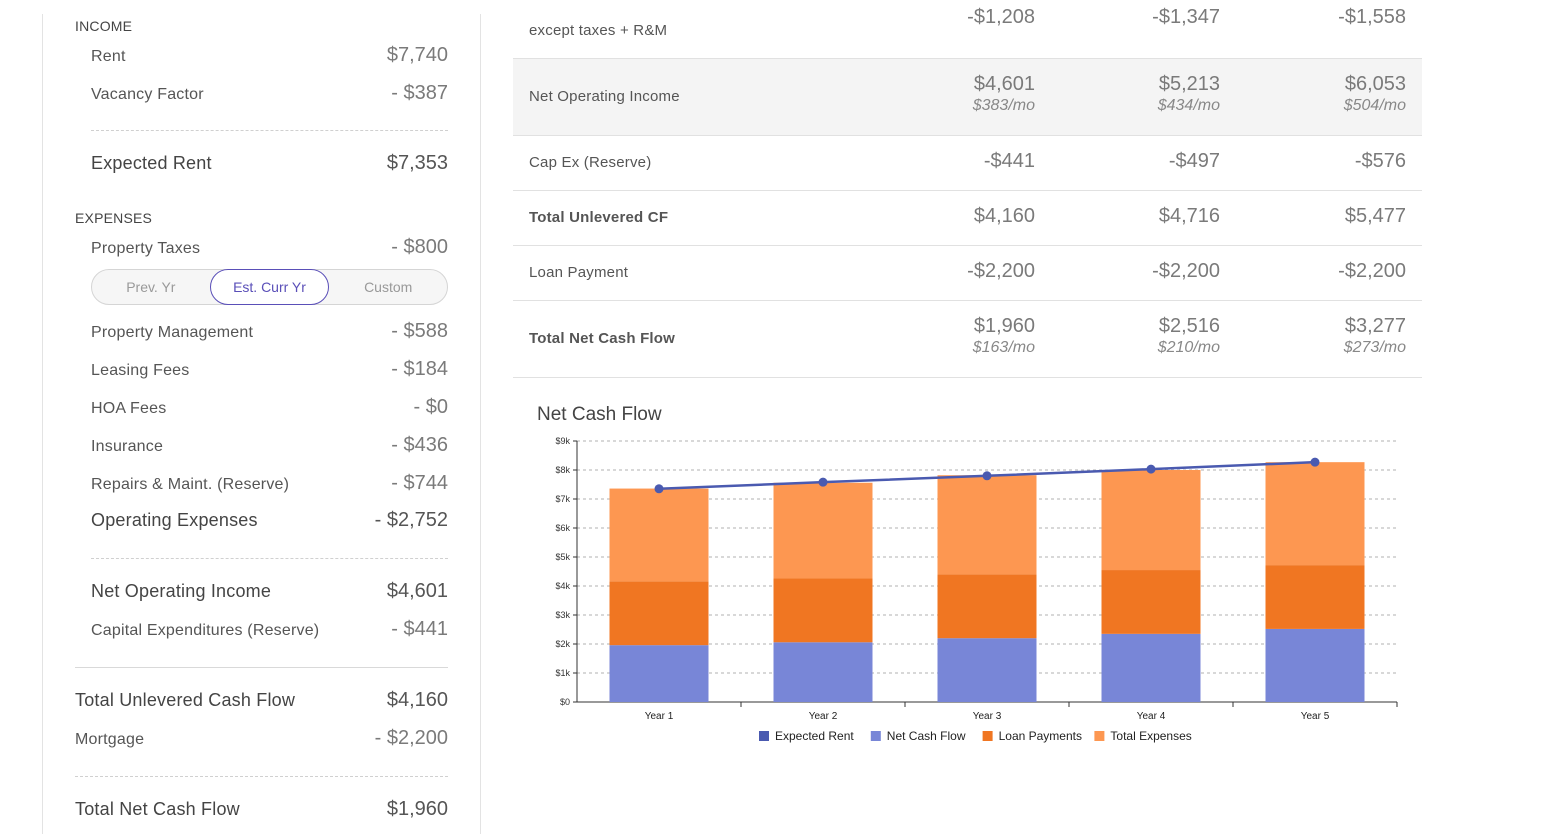  I want to click on y-tick-label: $9k, so click(562, 441).